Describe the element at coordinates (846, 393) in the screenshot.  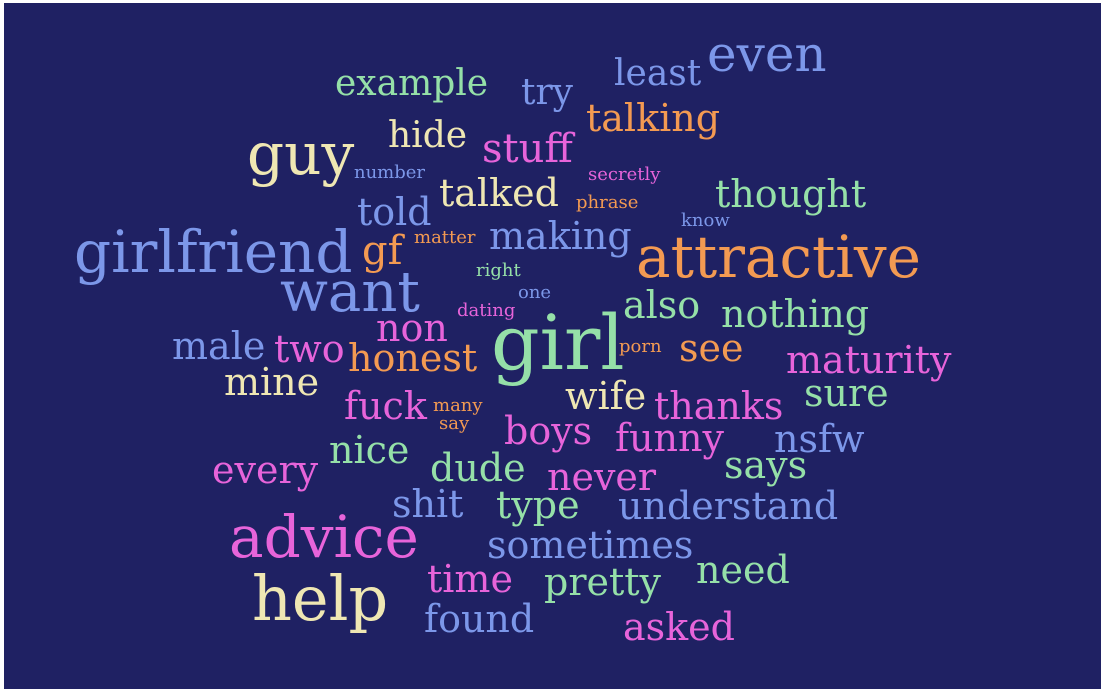
I see `word-sure: sure` at that location.